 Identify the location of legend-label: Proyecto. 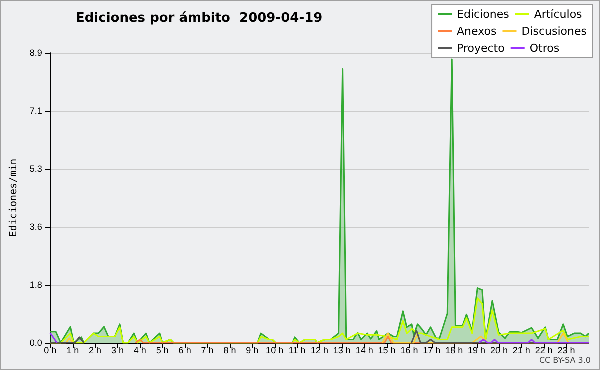
(481, 48).